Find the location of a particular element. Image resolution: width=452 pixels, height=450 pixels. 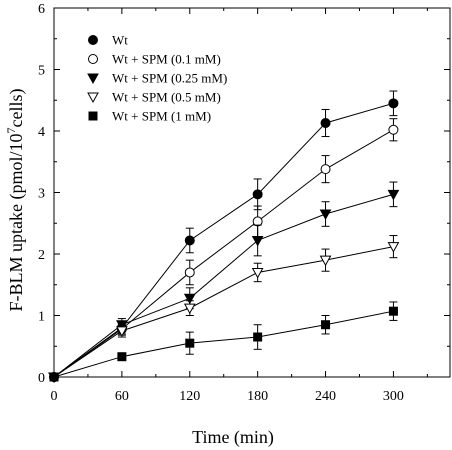

y-tick-label: 3 is located at coordinates (41, 194).